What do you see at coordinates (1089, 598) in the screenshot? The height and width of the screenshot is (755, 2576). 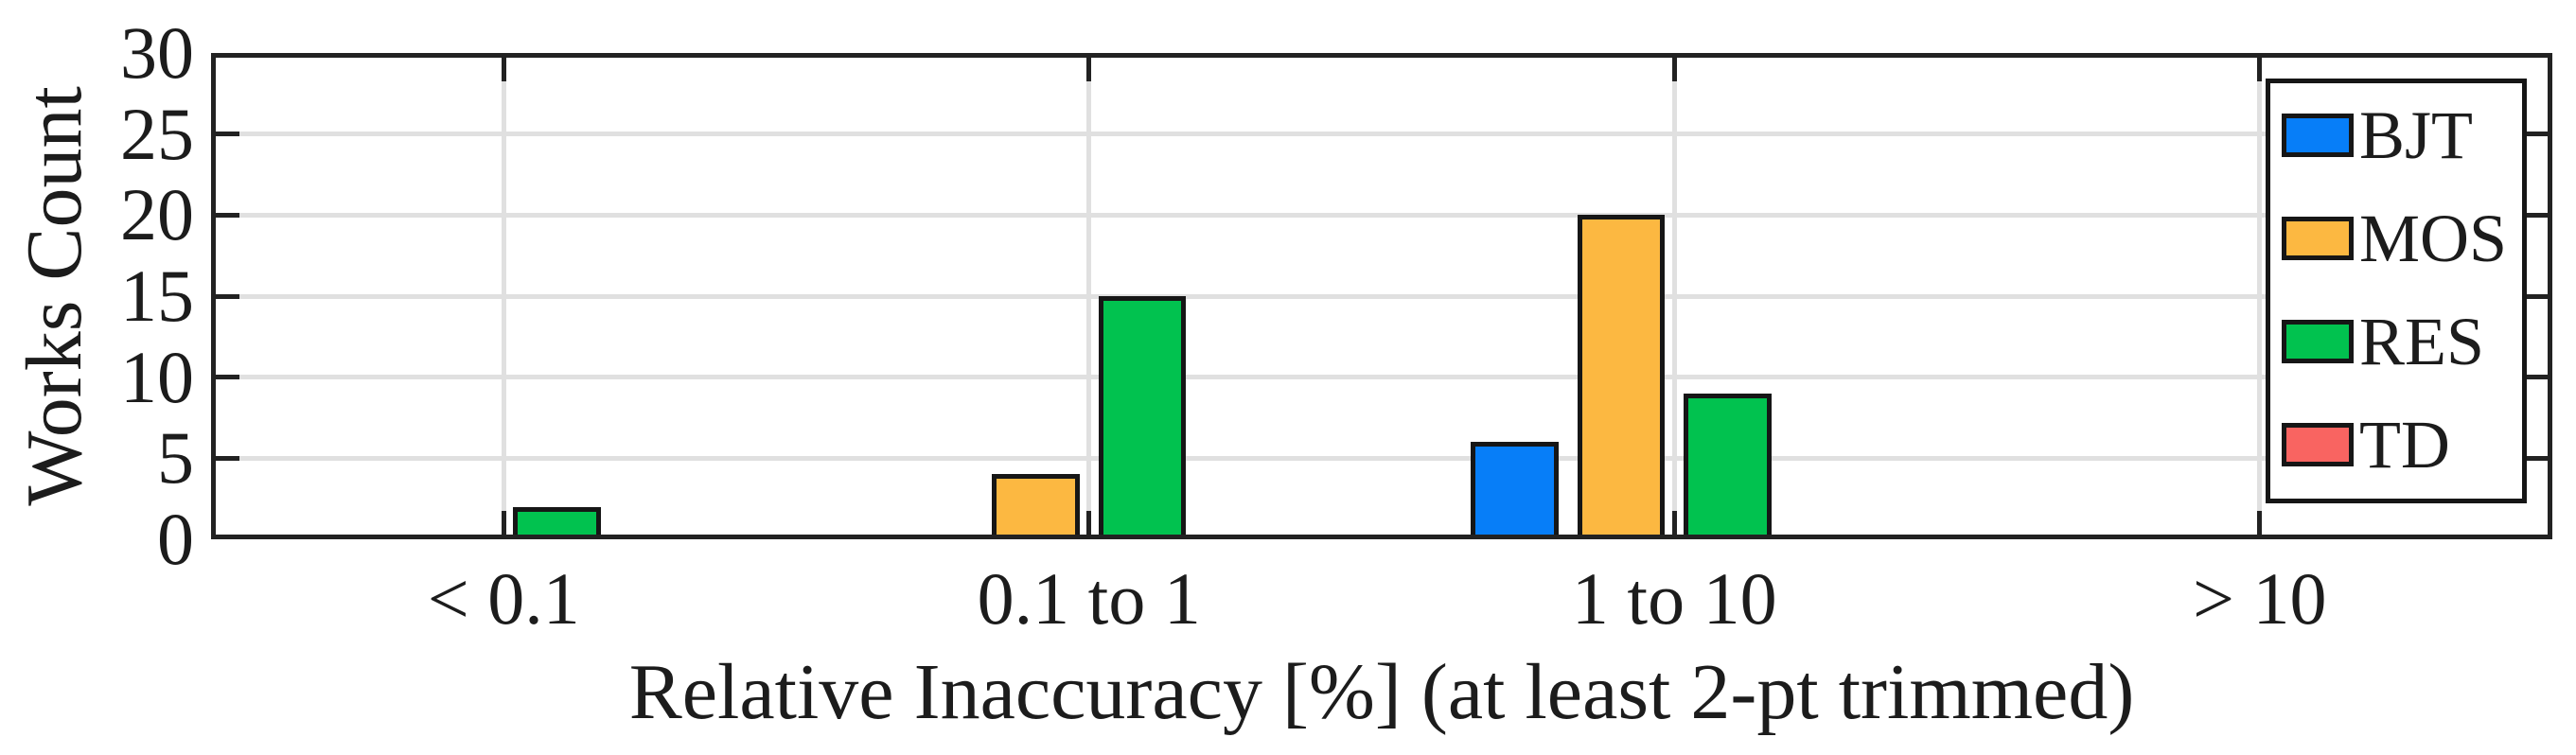 I see `x-tick-label: 0.1 to 1` at bounding box center [1089, 598].